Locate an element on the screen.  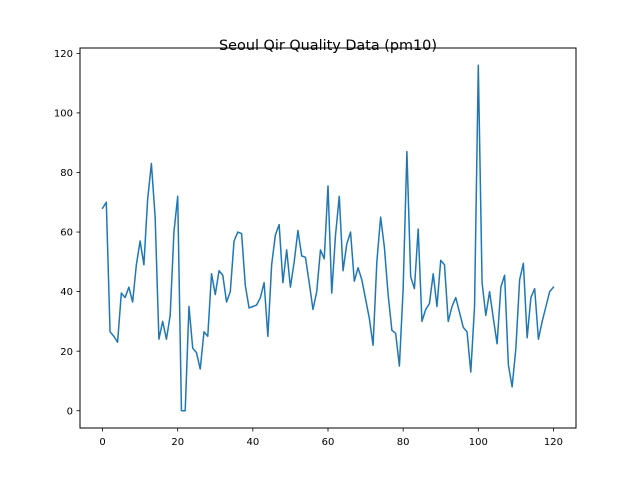
y-tick-label: 100 is located at coordinates (63, 114).